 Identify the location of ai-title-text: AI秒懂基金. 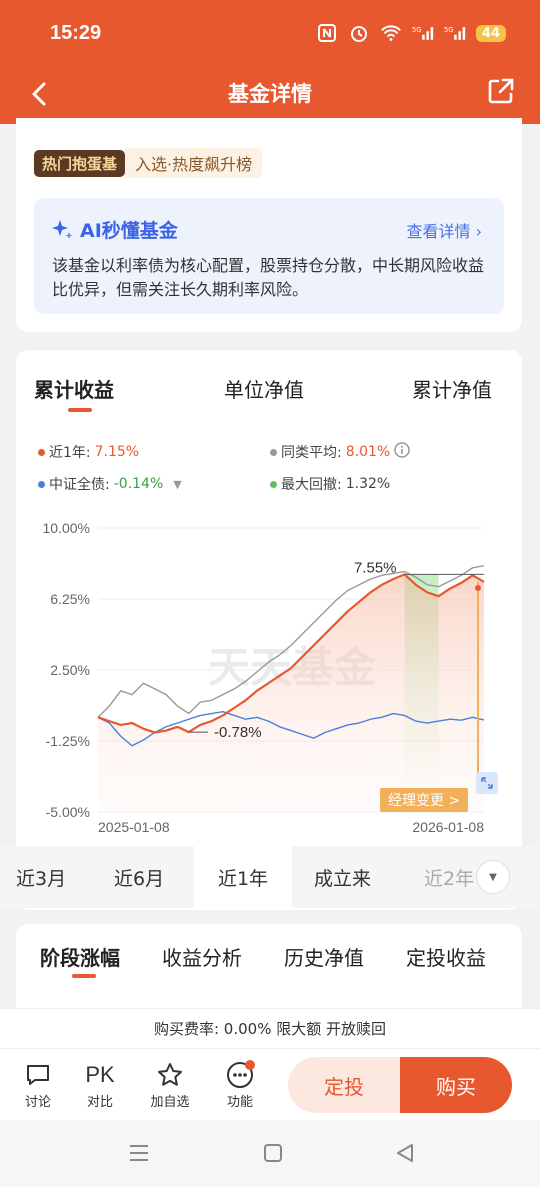
(129, 231).